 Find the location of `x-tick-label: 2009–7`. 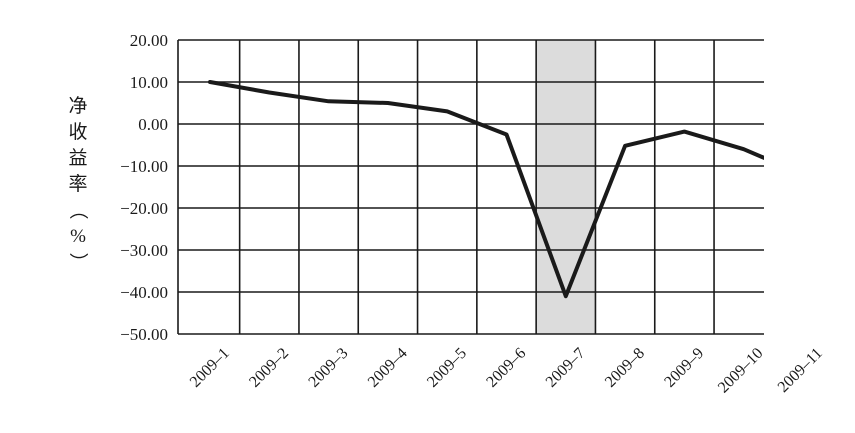

x-tick-label: 2009–7 is located at coordinates (566, 368).